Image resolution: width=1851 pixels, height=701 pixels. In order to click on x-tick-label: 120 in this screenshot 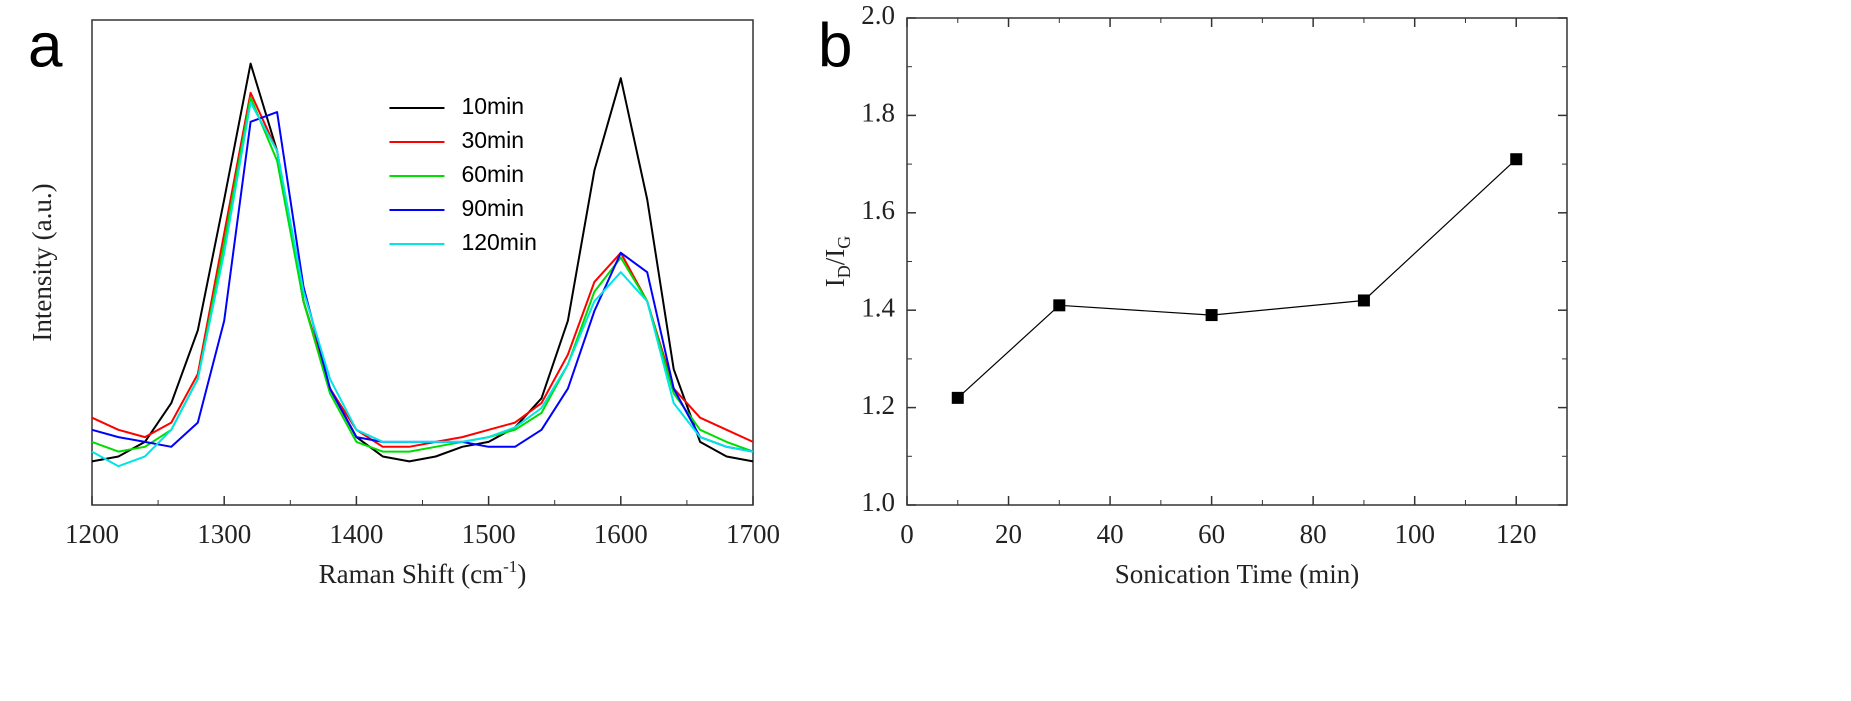, I will do `click(1516, 534)`.